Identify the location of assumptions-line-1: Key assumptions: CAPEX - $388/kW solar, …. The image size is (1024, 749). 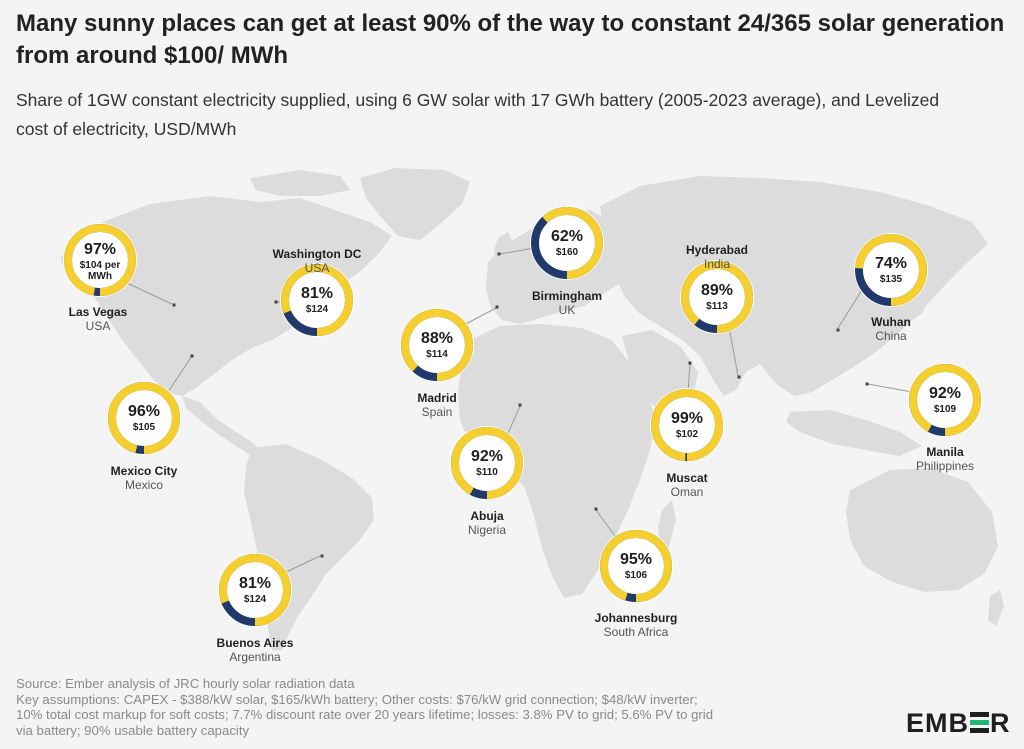
(357, 699).